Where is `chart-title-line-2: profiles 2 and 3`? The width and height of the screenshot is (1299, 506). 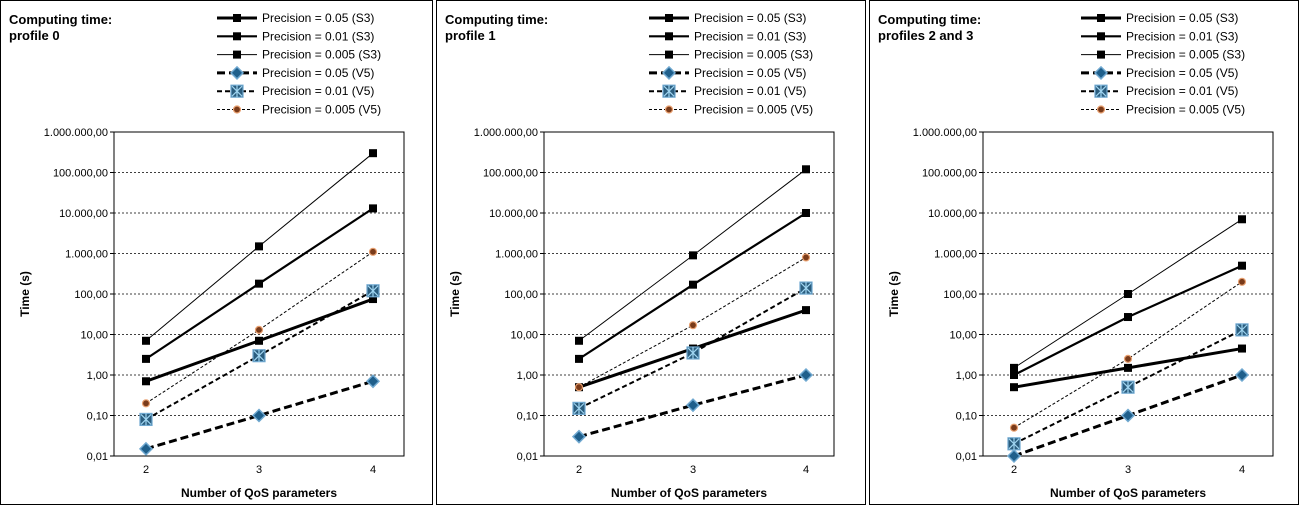 chart-title-line-2: profiles 2 and 3 is located at coordinates (926, 35).